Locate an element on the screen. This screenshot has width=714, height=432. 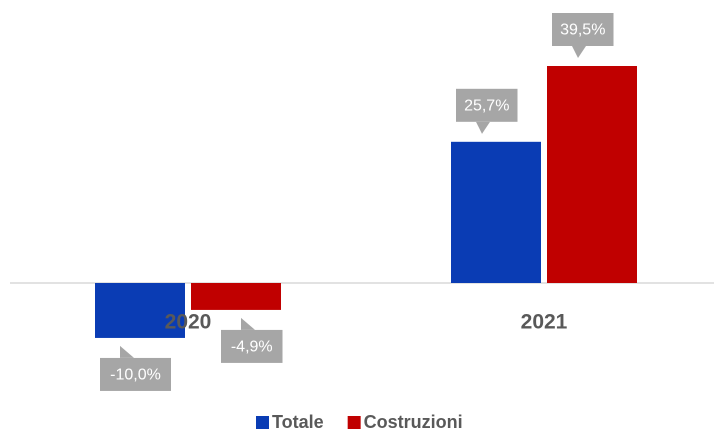
legend-label: Totale is located at coordinates (298, 422).